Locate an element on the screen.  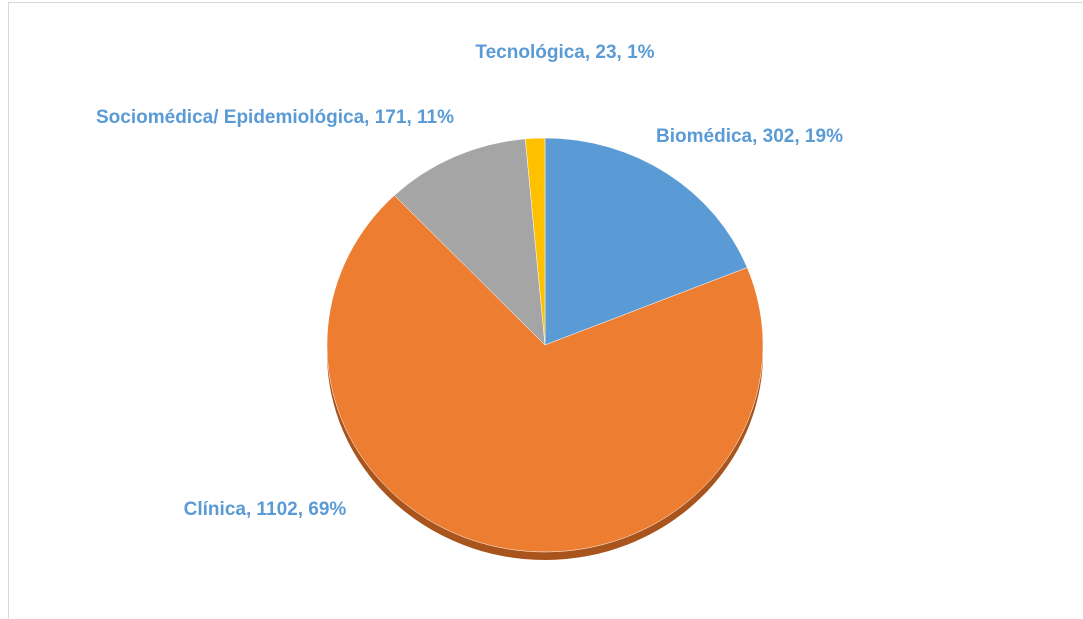
data-label: Tecnológica, 23, 1% is located at coordinates (565, 52).